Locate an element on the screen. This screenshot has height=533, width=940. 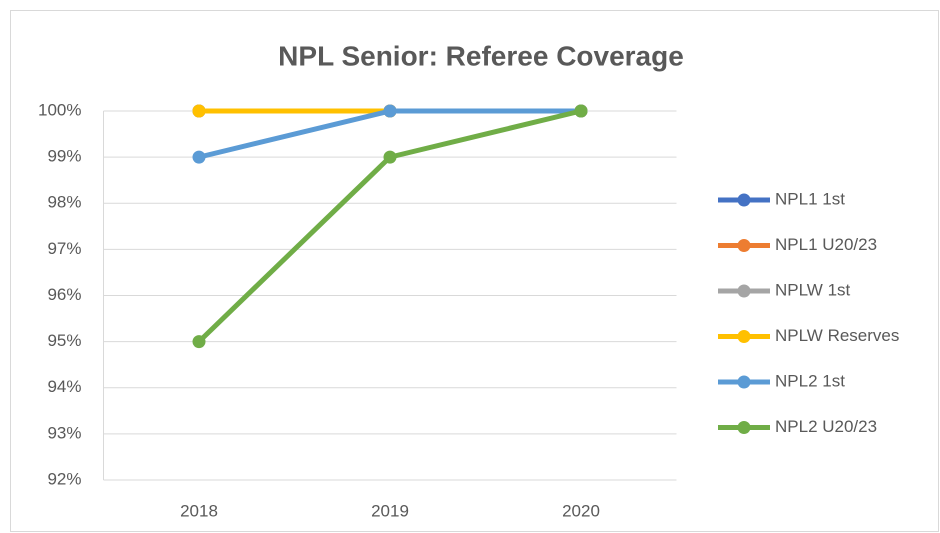
x-tick-label: 2019 is located at coordinates (390, 510).